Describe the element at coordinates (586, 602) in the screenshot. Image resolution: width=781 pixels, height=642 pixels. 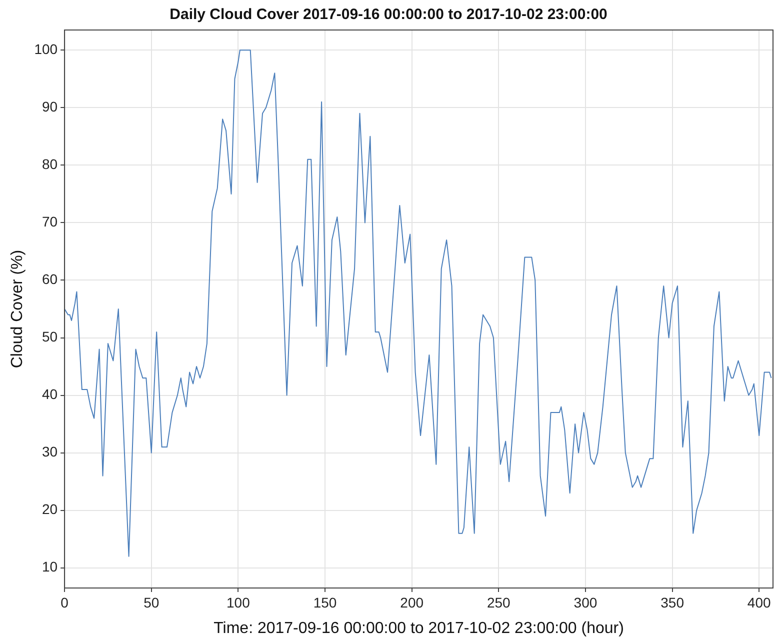
I see `x-tick-label: 300` at that location.